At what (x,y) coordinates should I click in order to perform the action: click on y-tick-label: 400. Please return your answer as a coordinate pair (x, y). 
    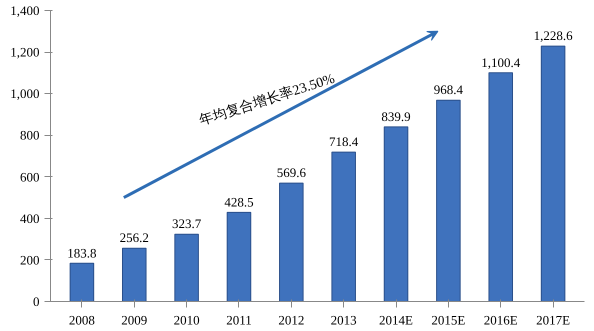
    Looking at the image, I should click on (30, 218).